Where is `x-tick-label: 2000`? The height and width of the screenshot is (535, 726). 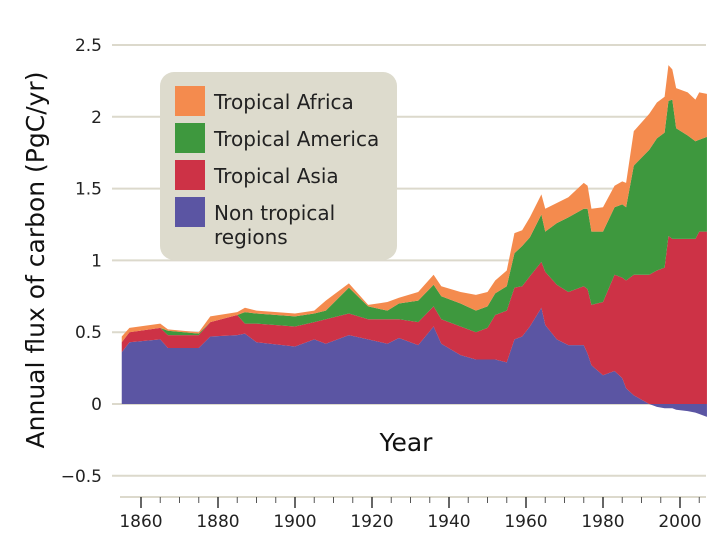
x-tick-label: 2000 is located at coordinates (679, 522).